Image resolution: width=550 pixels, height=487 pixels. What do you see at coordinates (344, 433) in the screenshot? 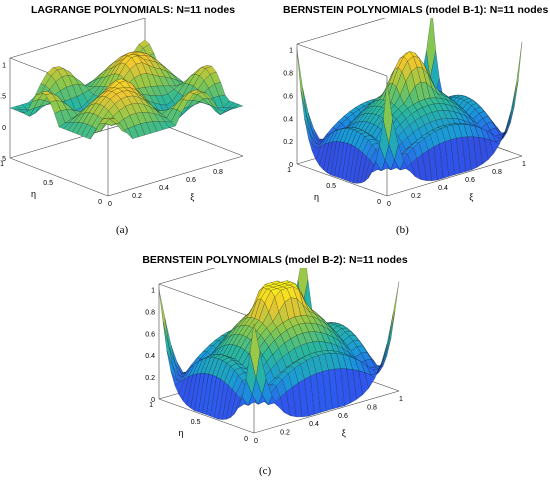
I see `svg-c-xi-axis-label: ξ` at bounding box center [344, 433].